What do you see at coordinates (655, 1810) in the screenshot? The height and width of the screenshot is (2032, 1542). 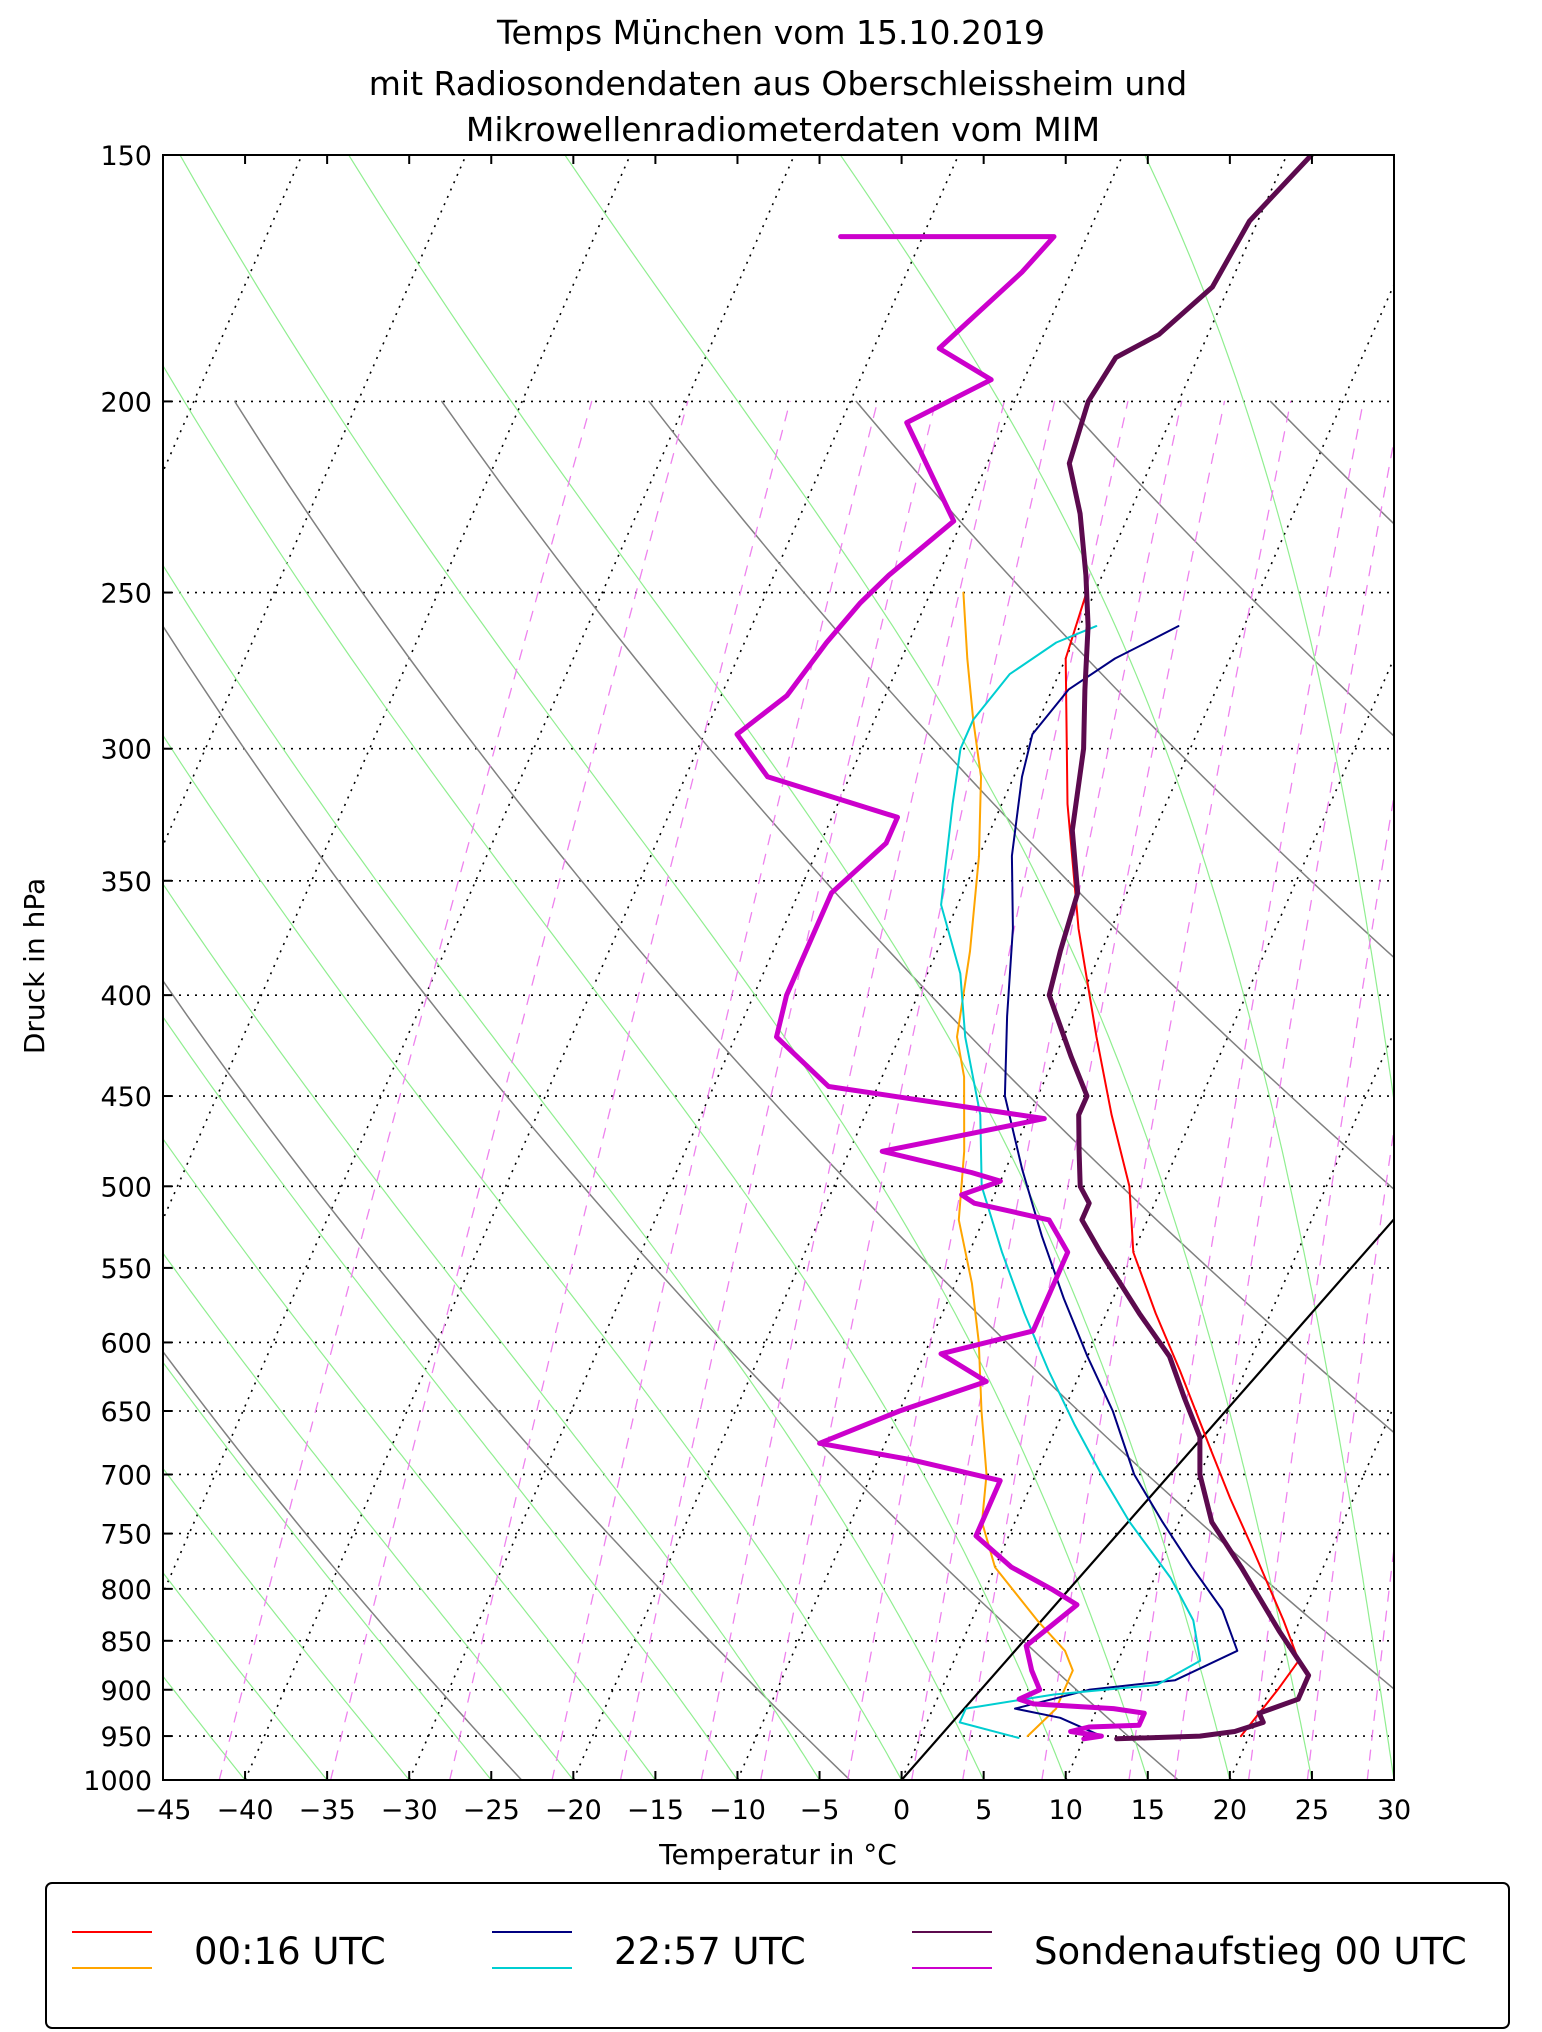 I see `x-tick-label: −15` at bounding box center [655, 1810].